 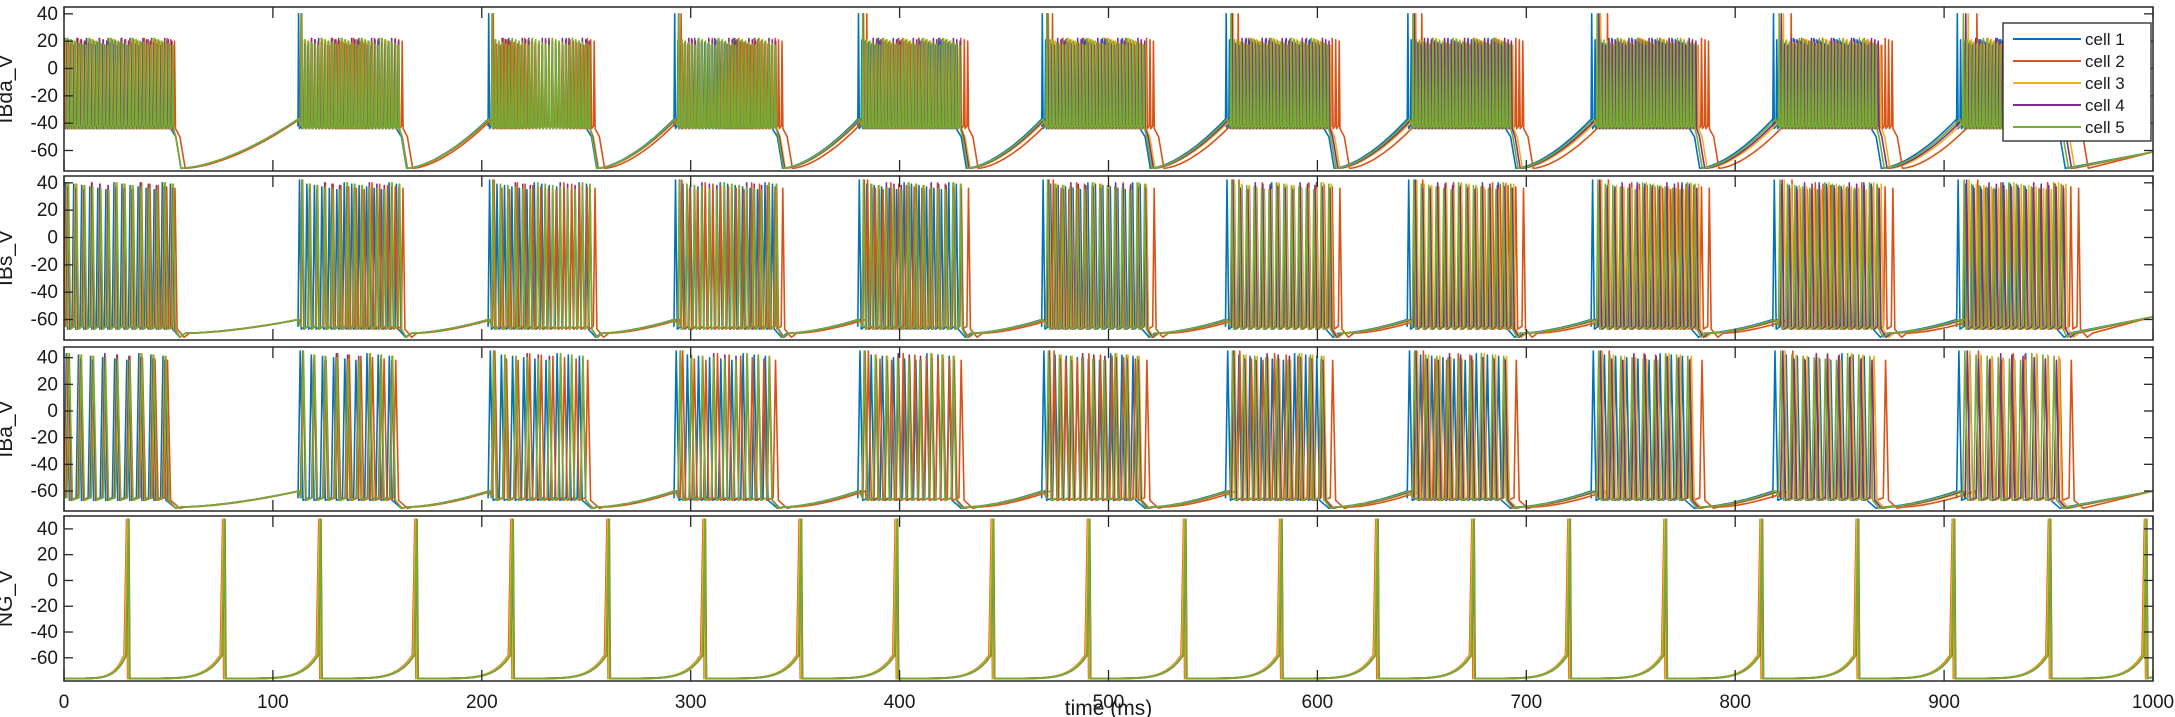 I want to click on legend-entry: cell 2, so click(x=2105, y=61).